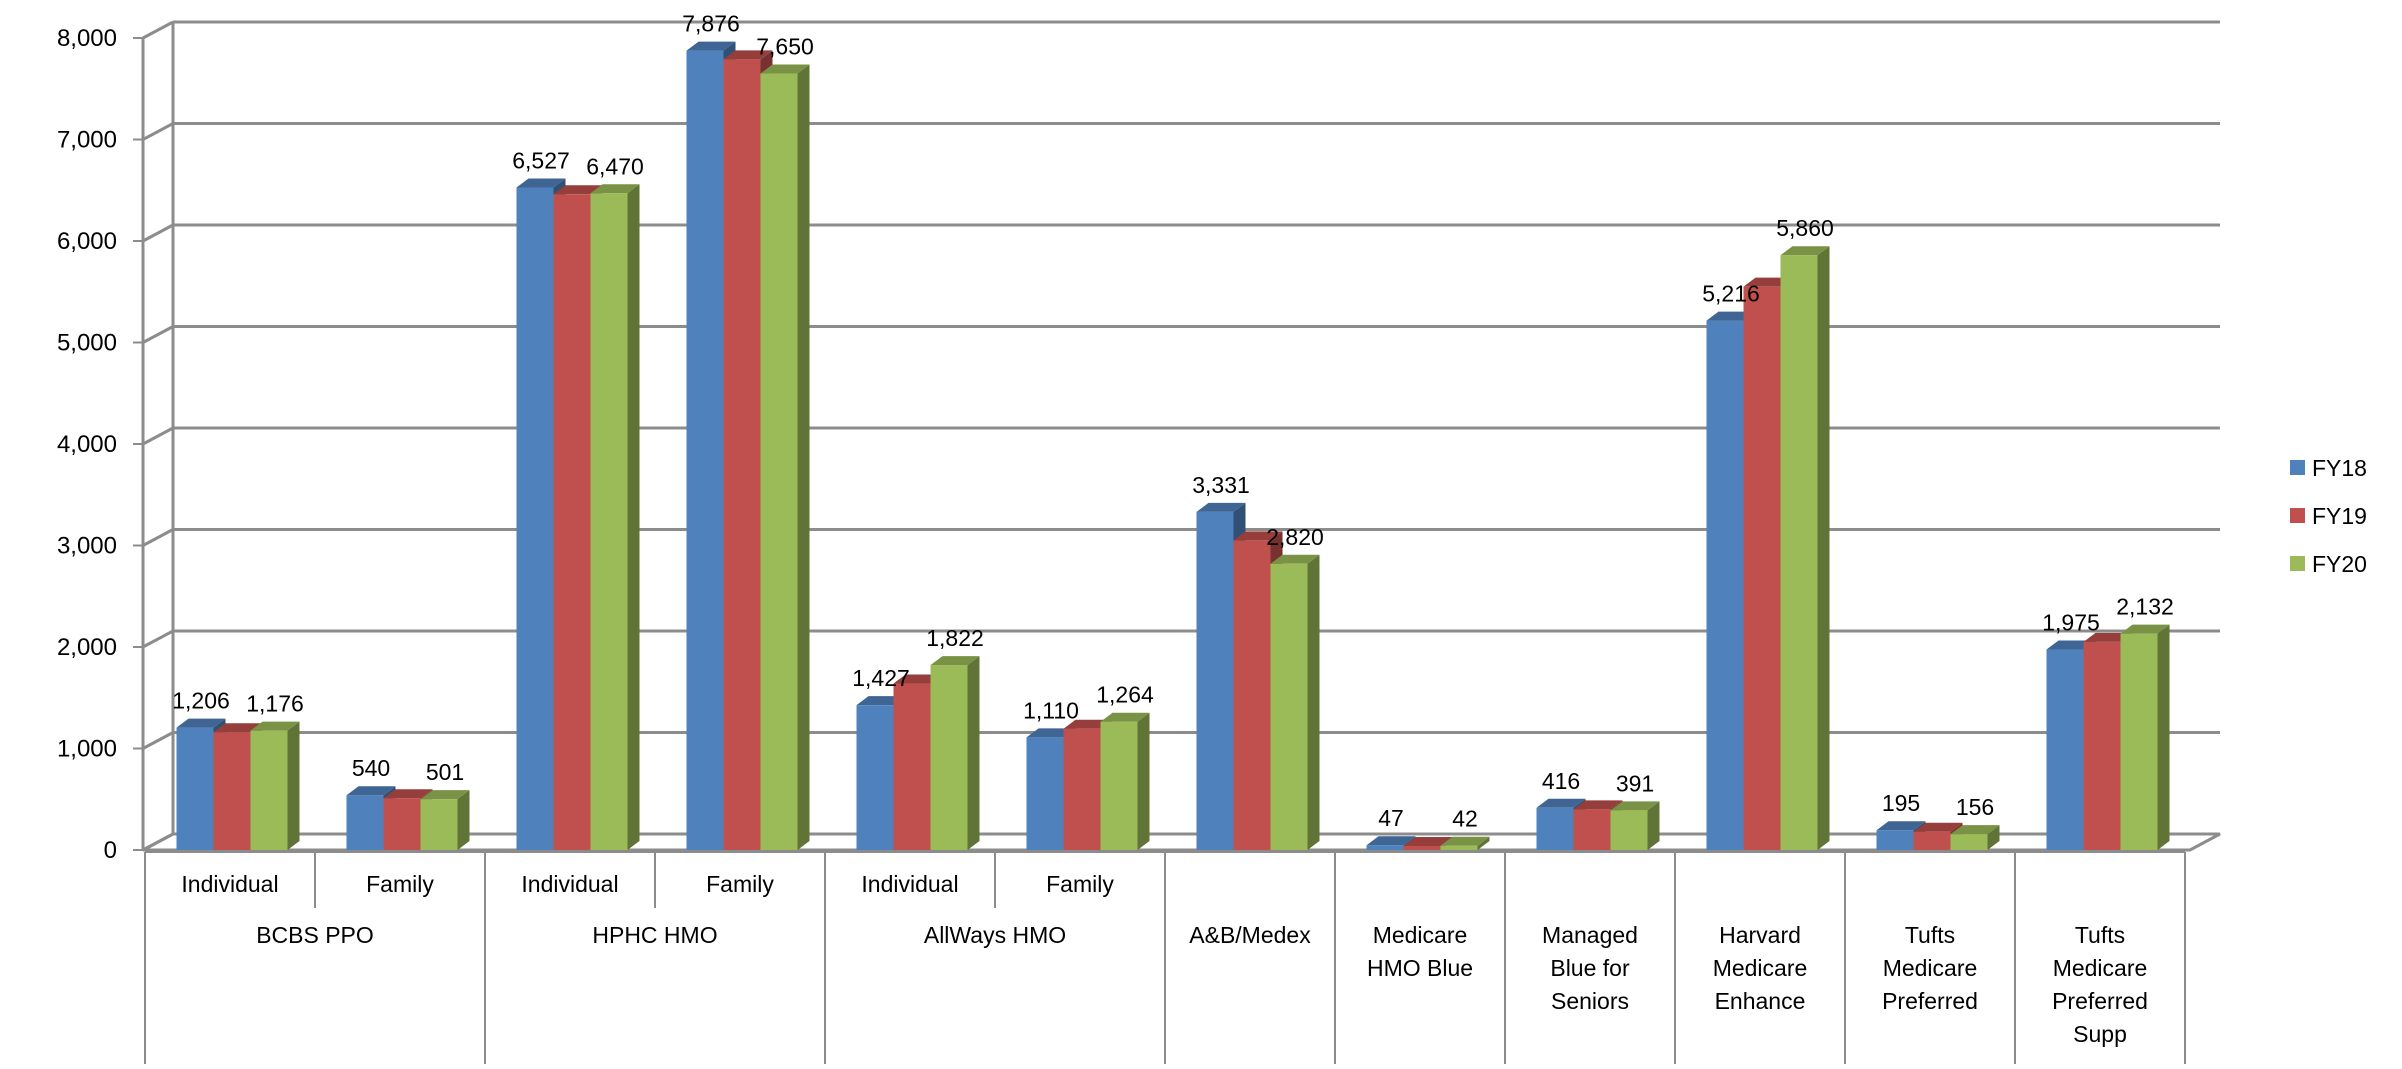 This screenshot has height=1069, width=2402. What do you see at coordinates (1930, 935) in the screenshot?
I see `x-group-label-line: Tufts` at bounding box center [1930, 935].